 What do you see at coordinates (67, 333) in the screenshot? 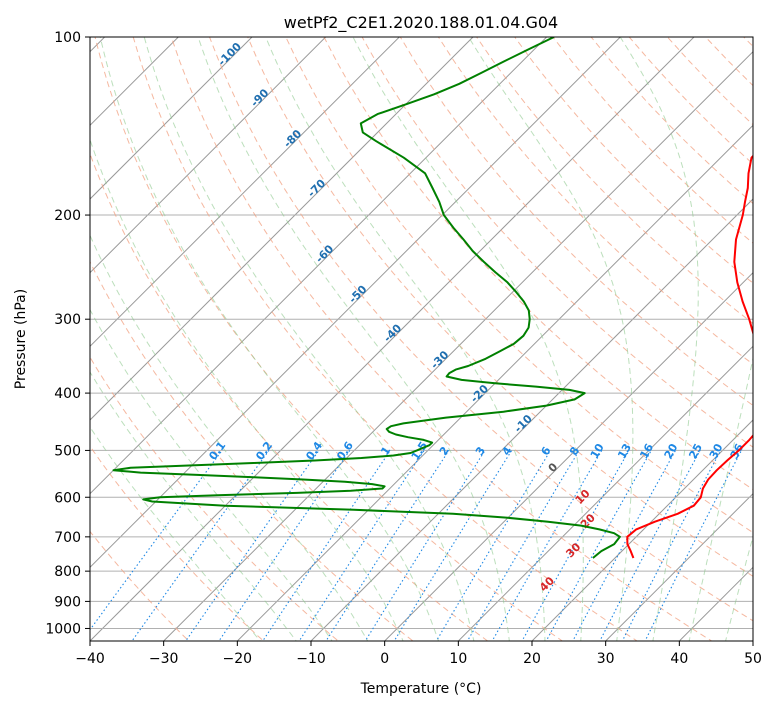
I see `y-axis-ticks: 1000 900 800 700 600 500 400 300 200 100` at bounding box center [67, 333].